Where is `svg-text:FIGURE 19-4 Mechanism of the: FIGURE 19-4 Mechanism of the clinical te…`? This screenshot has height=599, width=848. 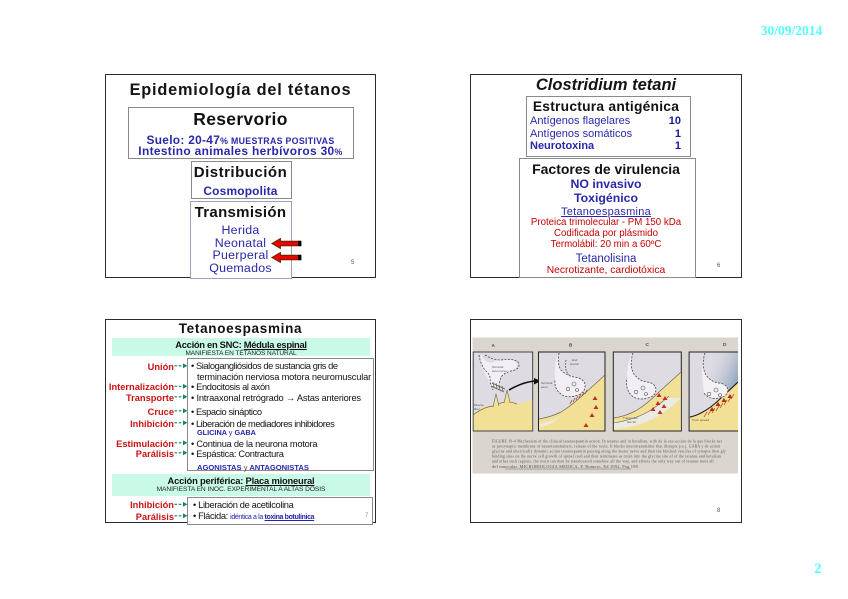
svg-text:FIGURE 19-4 Mechanism of the: FIGURE 19-4 Mechanism of the clinical te… is located at coordinates (607, 442).